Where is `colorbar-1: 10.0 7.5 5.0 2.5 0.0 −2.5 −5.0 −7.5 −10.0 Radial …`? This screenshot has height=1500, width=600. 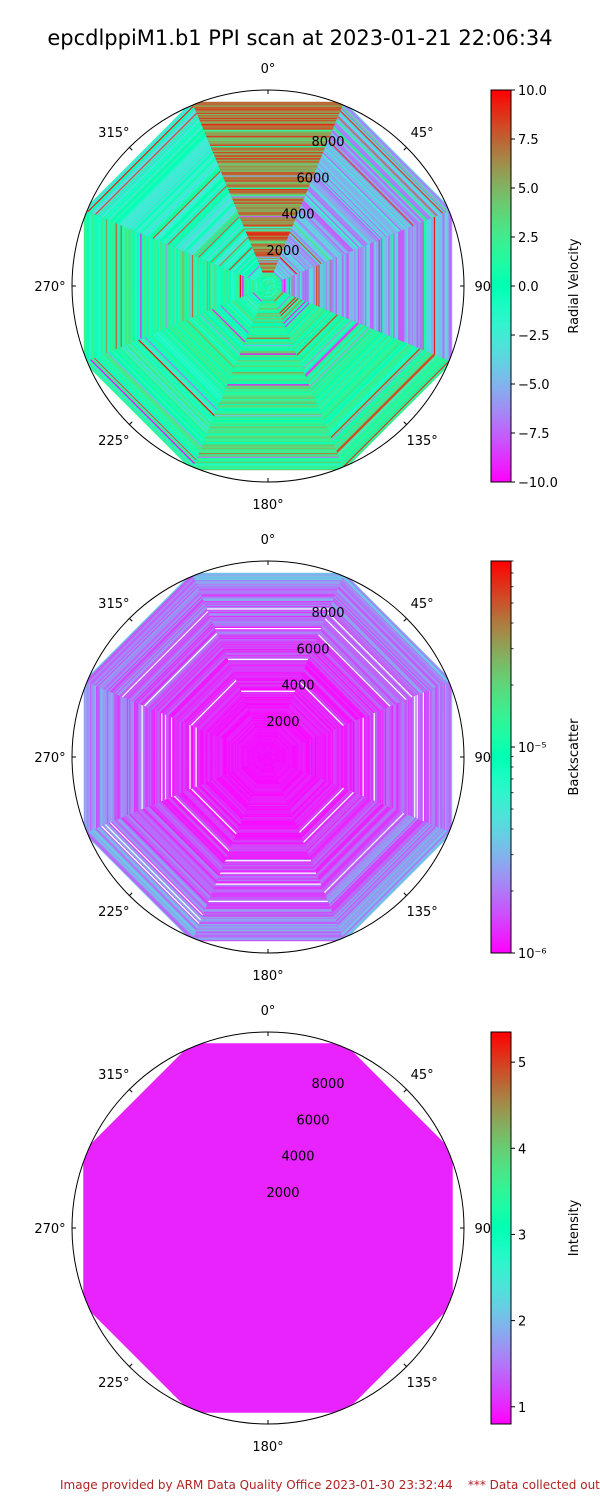 colorbar-1: 10.0 7.5 5.0 2.5 0.0 −2.5 −5.0 −7.5 −10.0 Radial … is located at coordinates (536, 287).